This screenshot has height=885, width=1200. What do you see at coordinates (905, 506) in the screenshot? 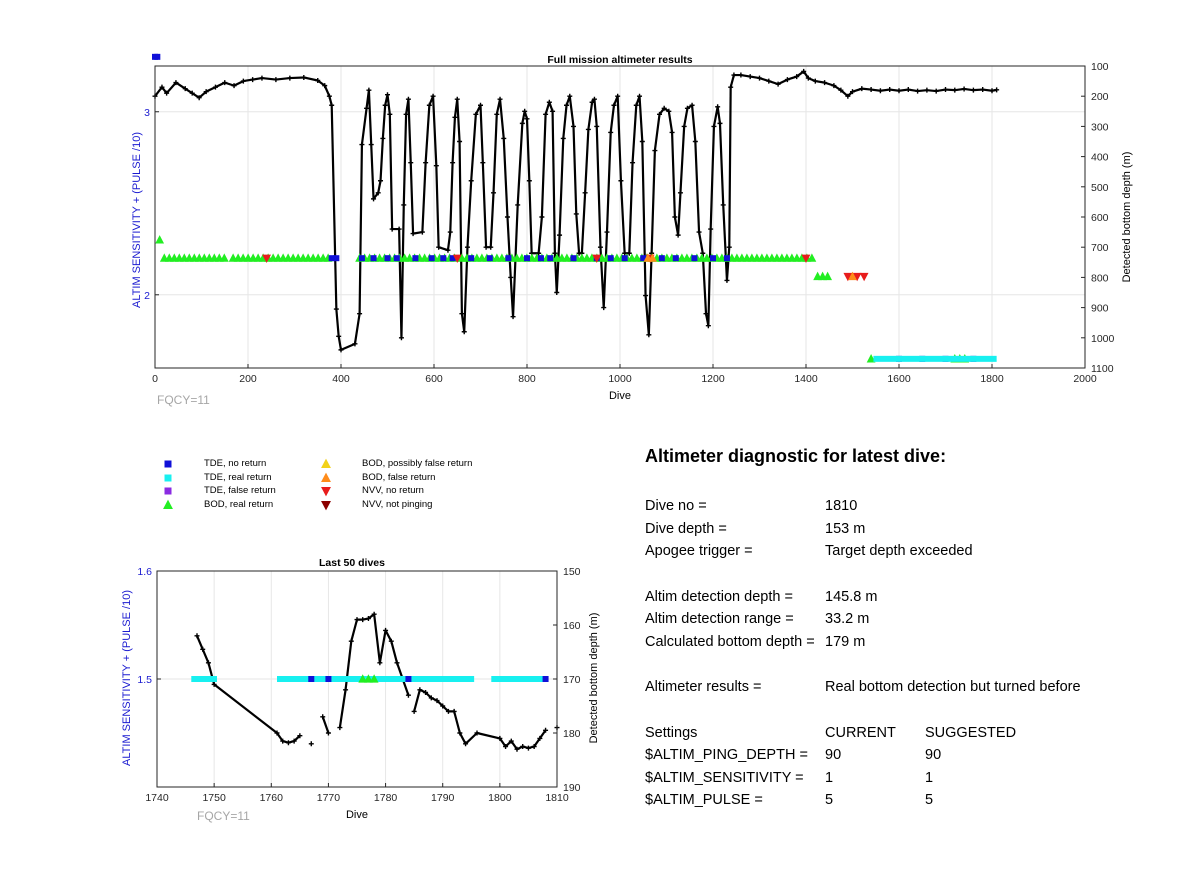
I see `dive-no-row: Dive no = 1810` at bounding box center [905, 506].